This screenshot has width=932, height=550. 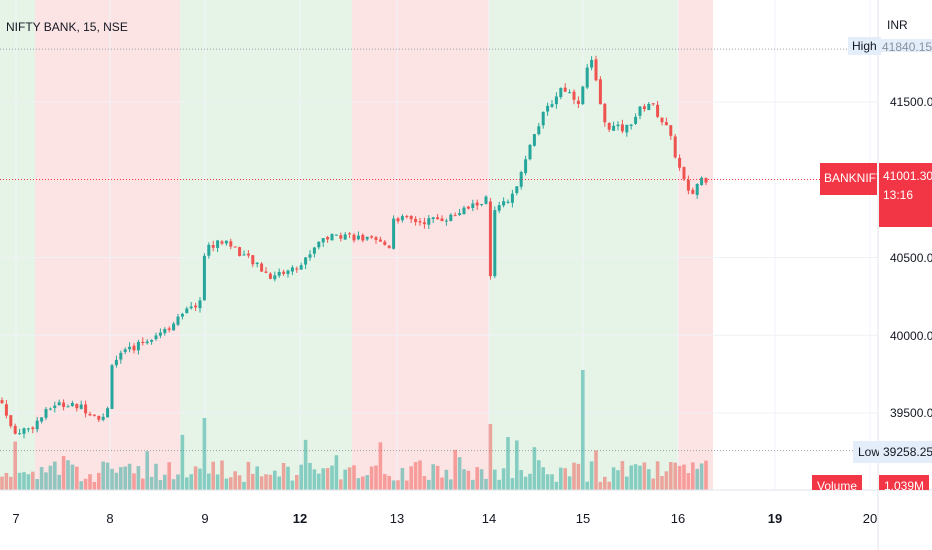 What do you see at coordinates (869, 452) in the screenshot?
I see `low-label: Low` at bounding box center [869, 452].